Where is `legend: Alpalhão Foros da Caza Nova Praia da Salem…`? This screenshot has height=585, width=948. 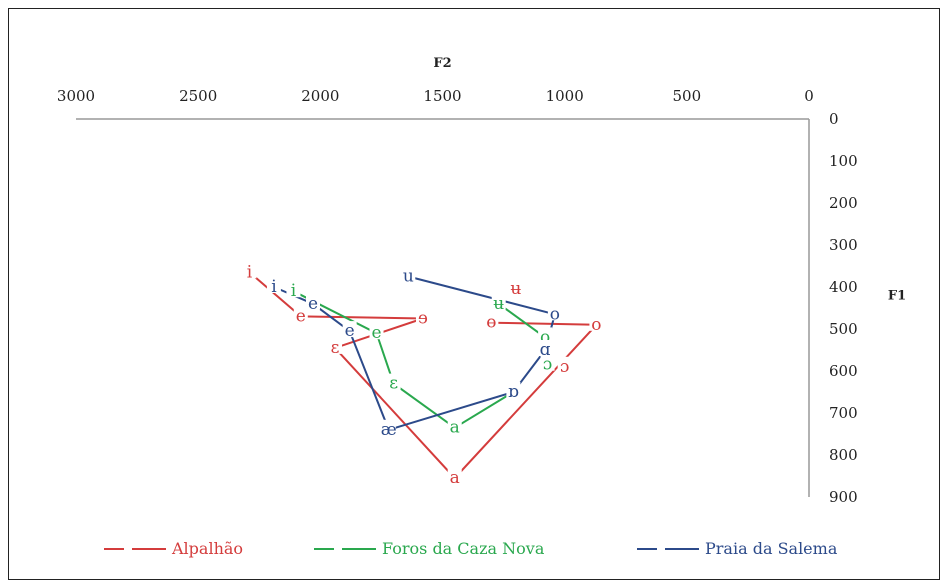
legend: Alpalhão Foros da Caza Nova Praia da Salem… is located at coordinates (471, 548).